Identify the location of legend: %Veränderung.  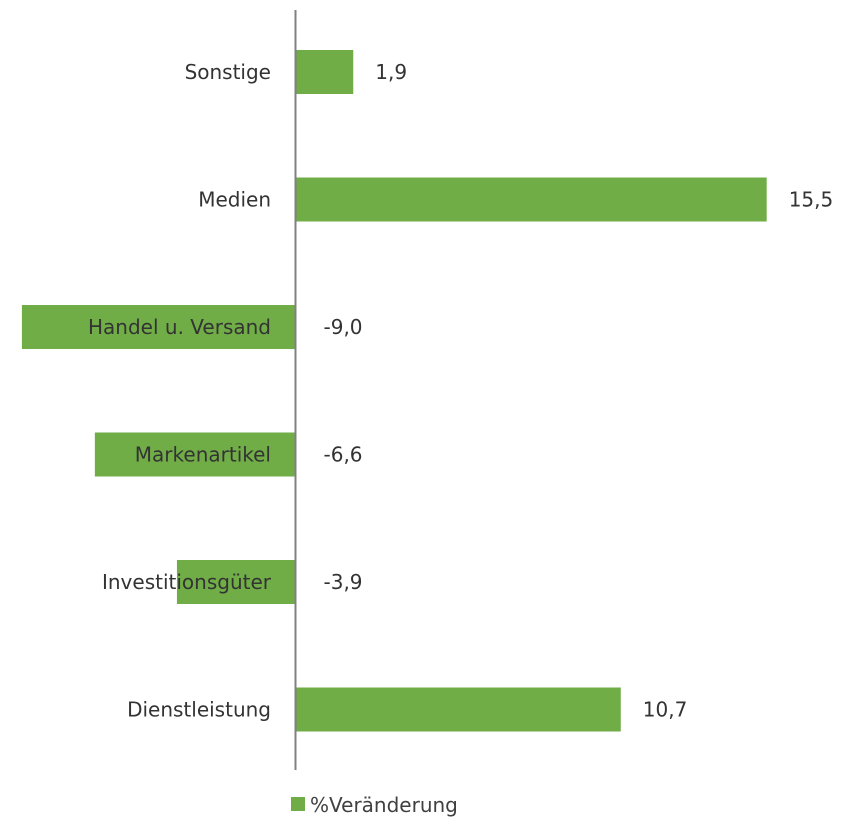
(374, 805).